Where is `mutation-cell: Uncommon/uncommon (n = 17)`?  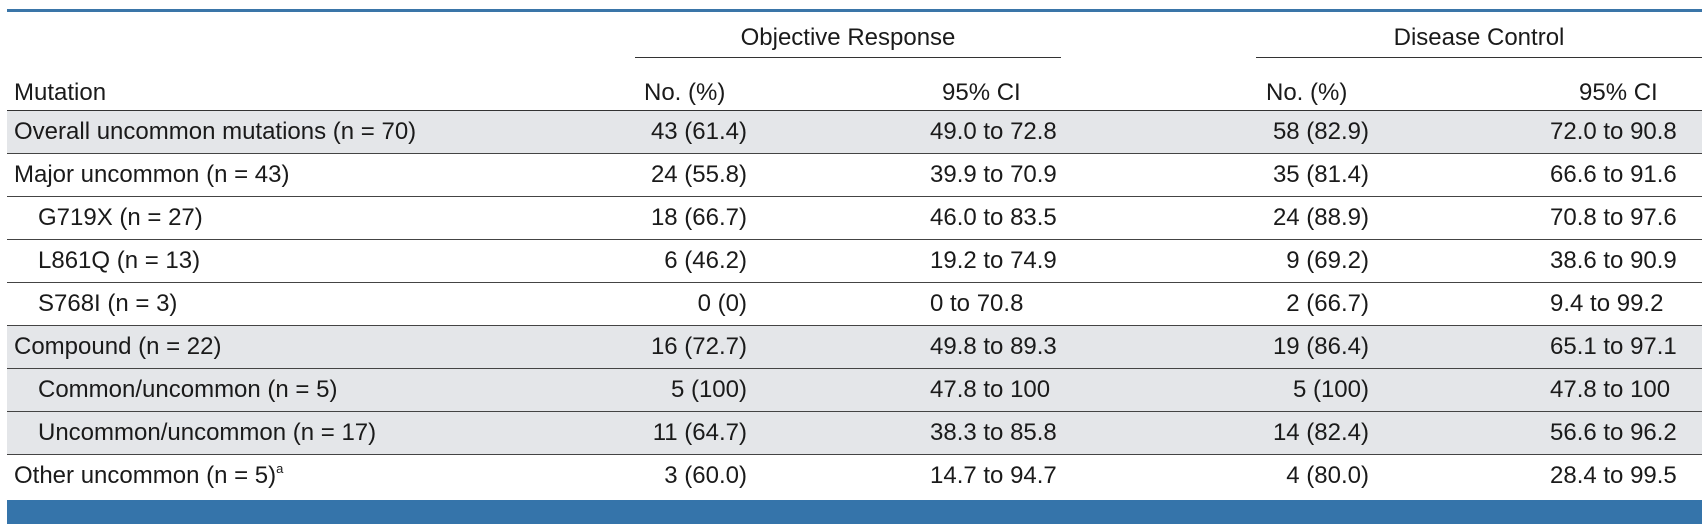
mutation-cell: Uncommon/uncommon (n = 17) is located at coordinates (207, 433).